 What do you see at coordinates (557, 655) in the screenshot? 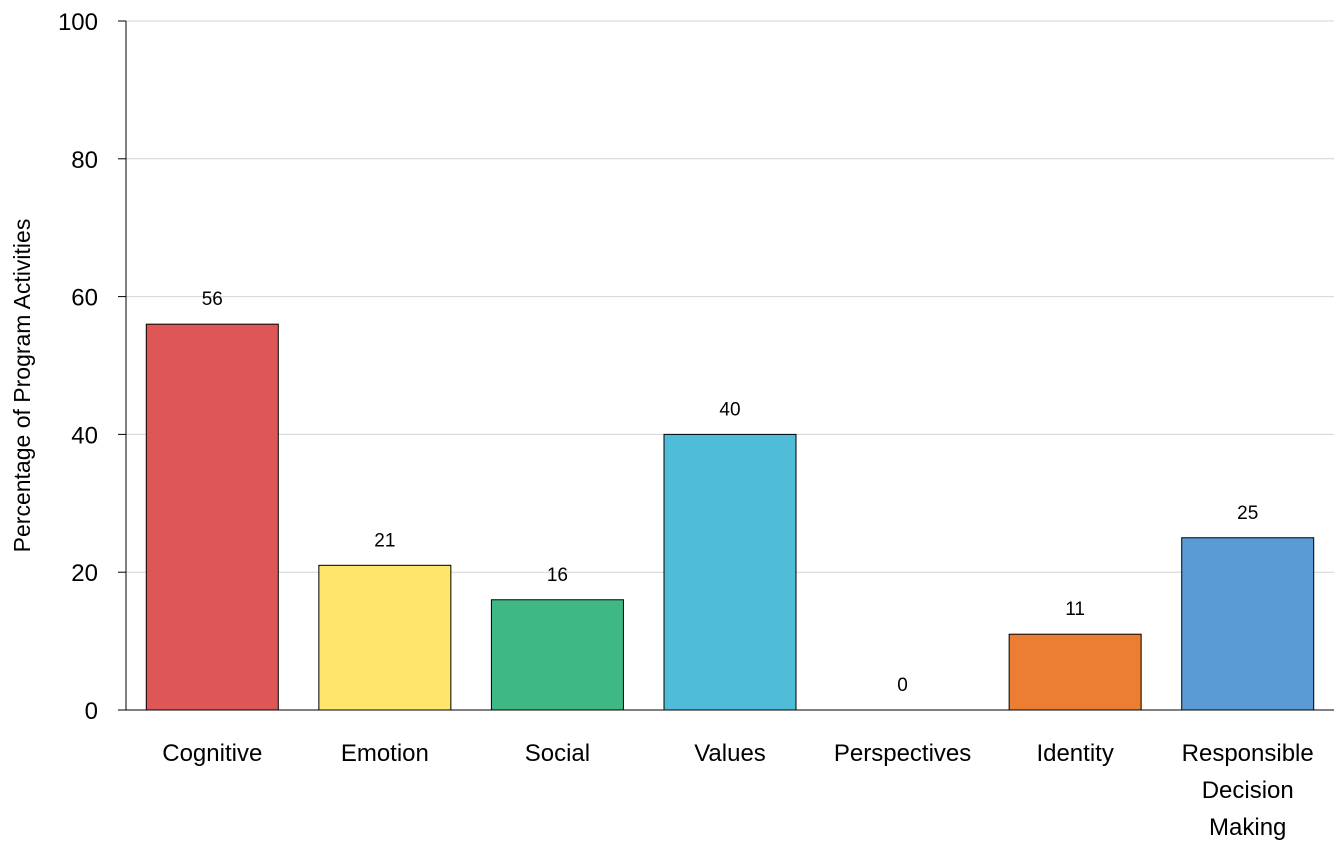
I see `bar-social` at bounding box center [557, 655].